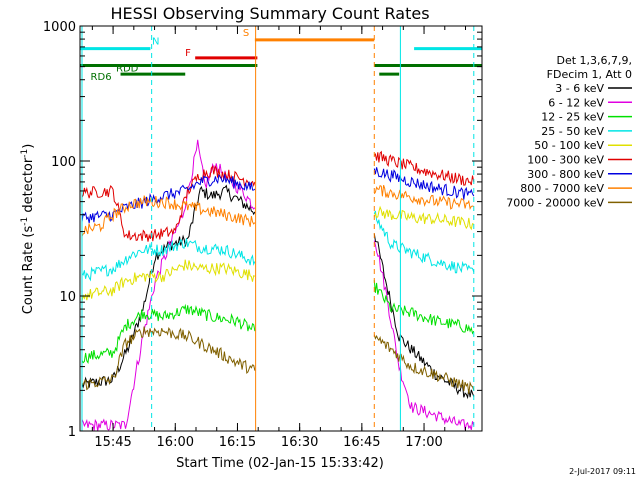  Describe the element at coordinates (278, 322) in the screenshot. I see `series-12-25-kev` at that location.